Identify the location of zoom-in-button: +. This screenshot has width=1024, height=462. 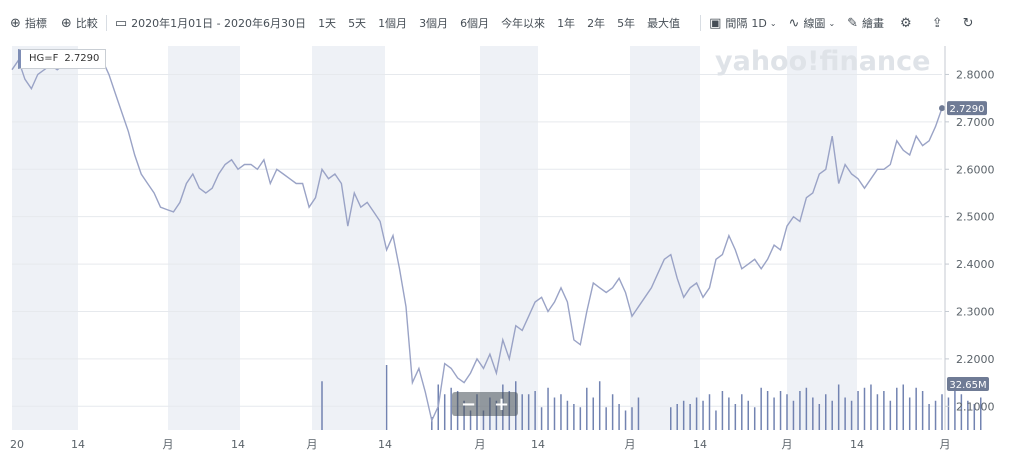
(501, 404).